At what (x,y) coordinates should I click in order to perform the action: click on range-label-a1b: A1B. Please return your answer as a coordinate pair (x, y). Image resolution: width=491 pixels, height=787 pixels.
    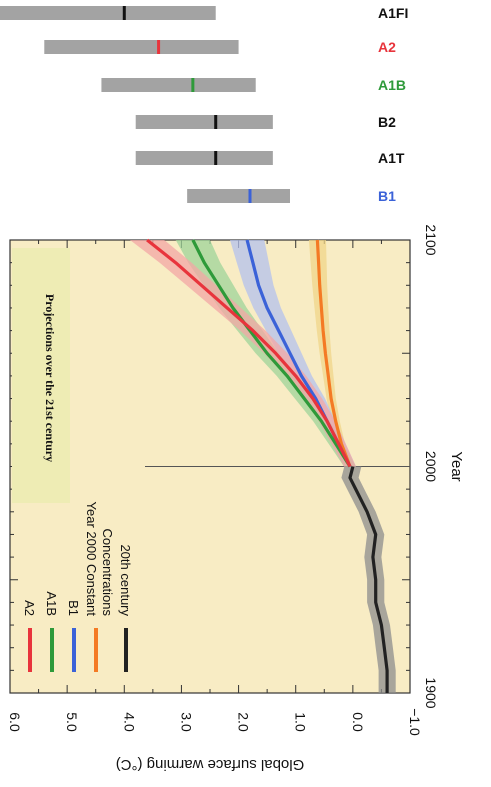
    Looking at the image, I should click on (392, 85).